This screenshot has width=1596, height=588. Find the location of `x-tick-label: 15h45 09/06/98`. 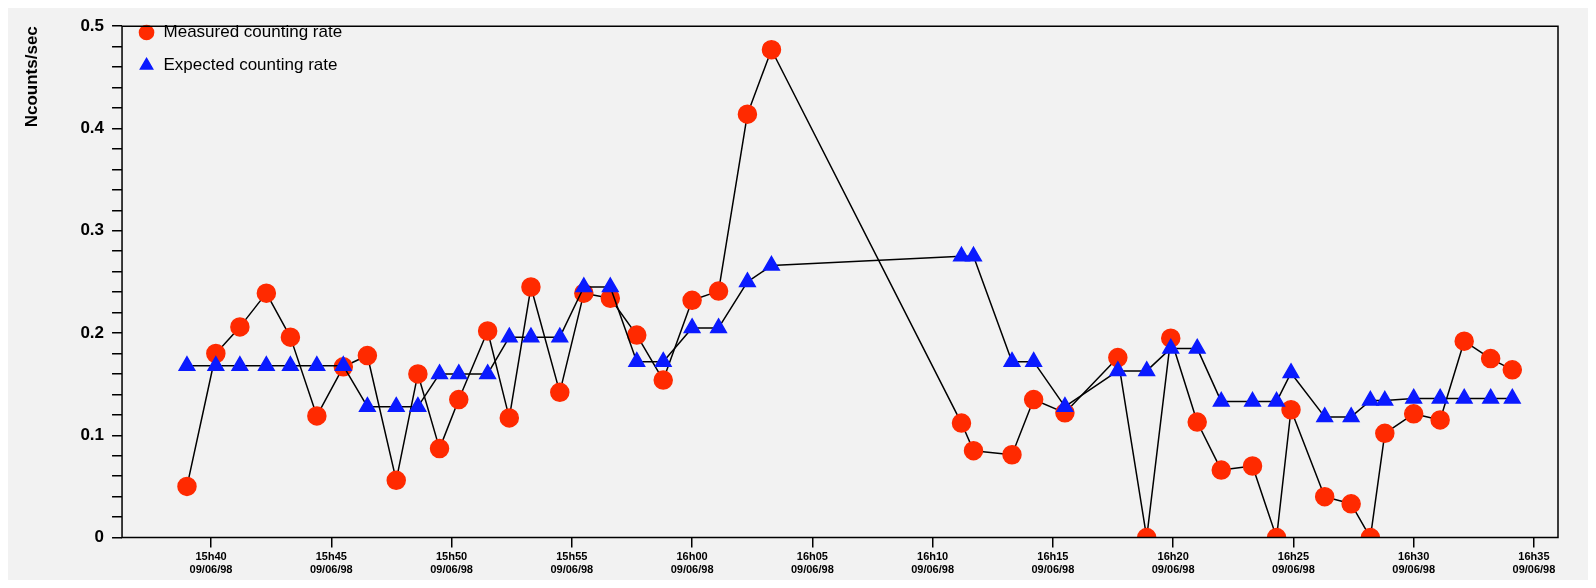

x-tick-label: 15h45 09/06/98 is located at coordinates (331, 563).